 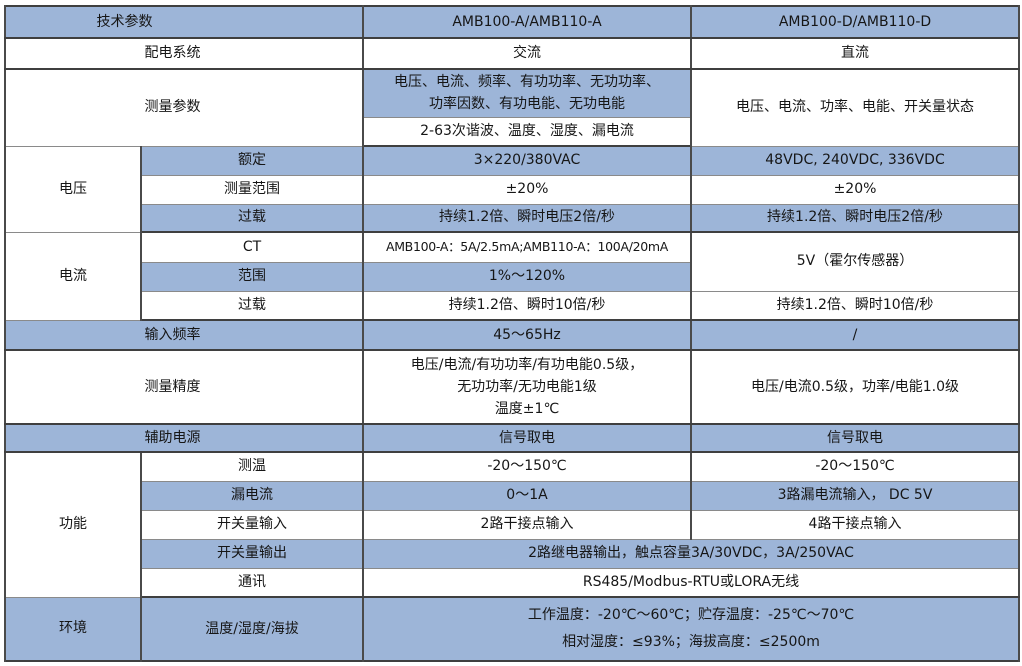 I want to click on cell-current-range-label: 范围, so click(x=252, y=276).